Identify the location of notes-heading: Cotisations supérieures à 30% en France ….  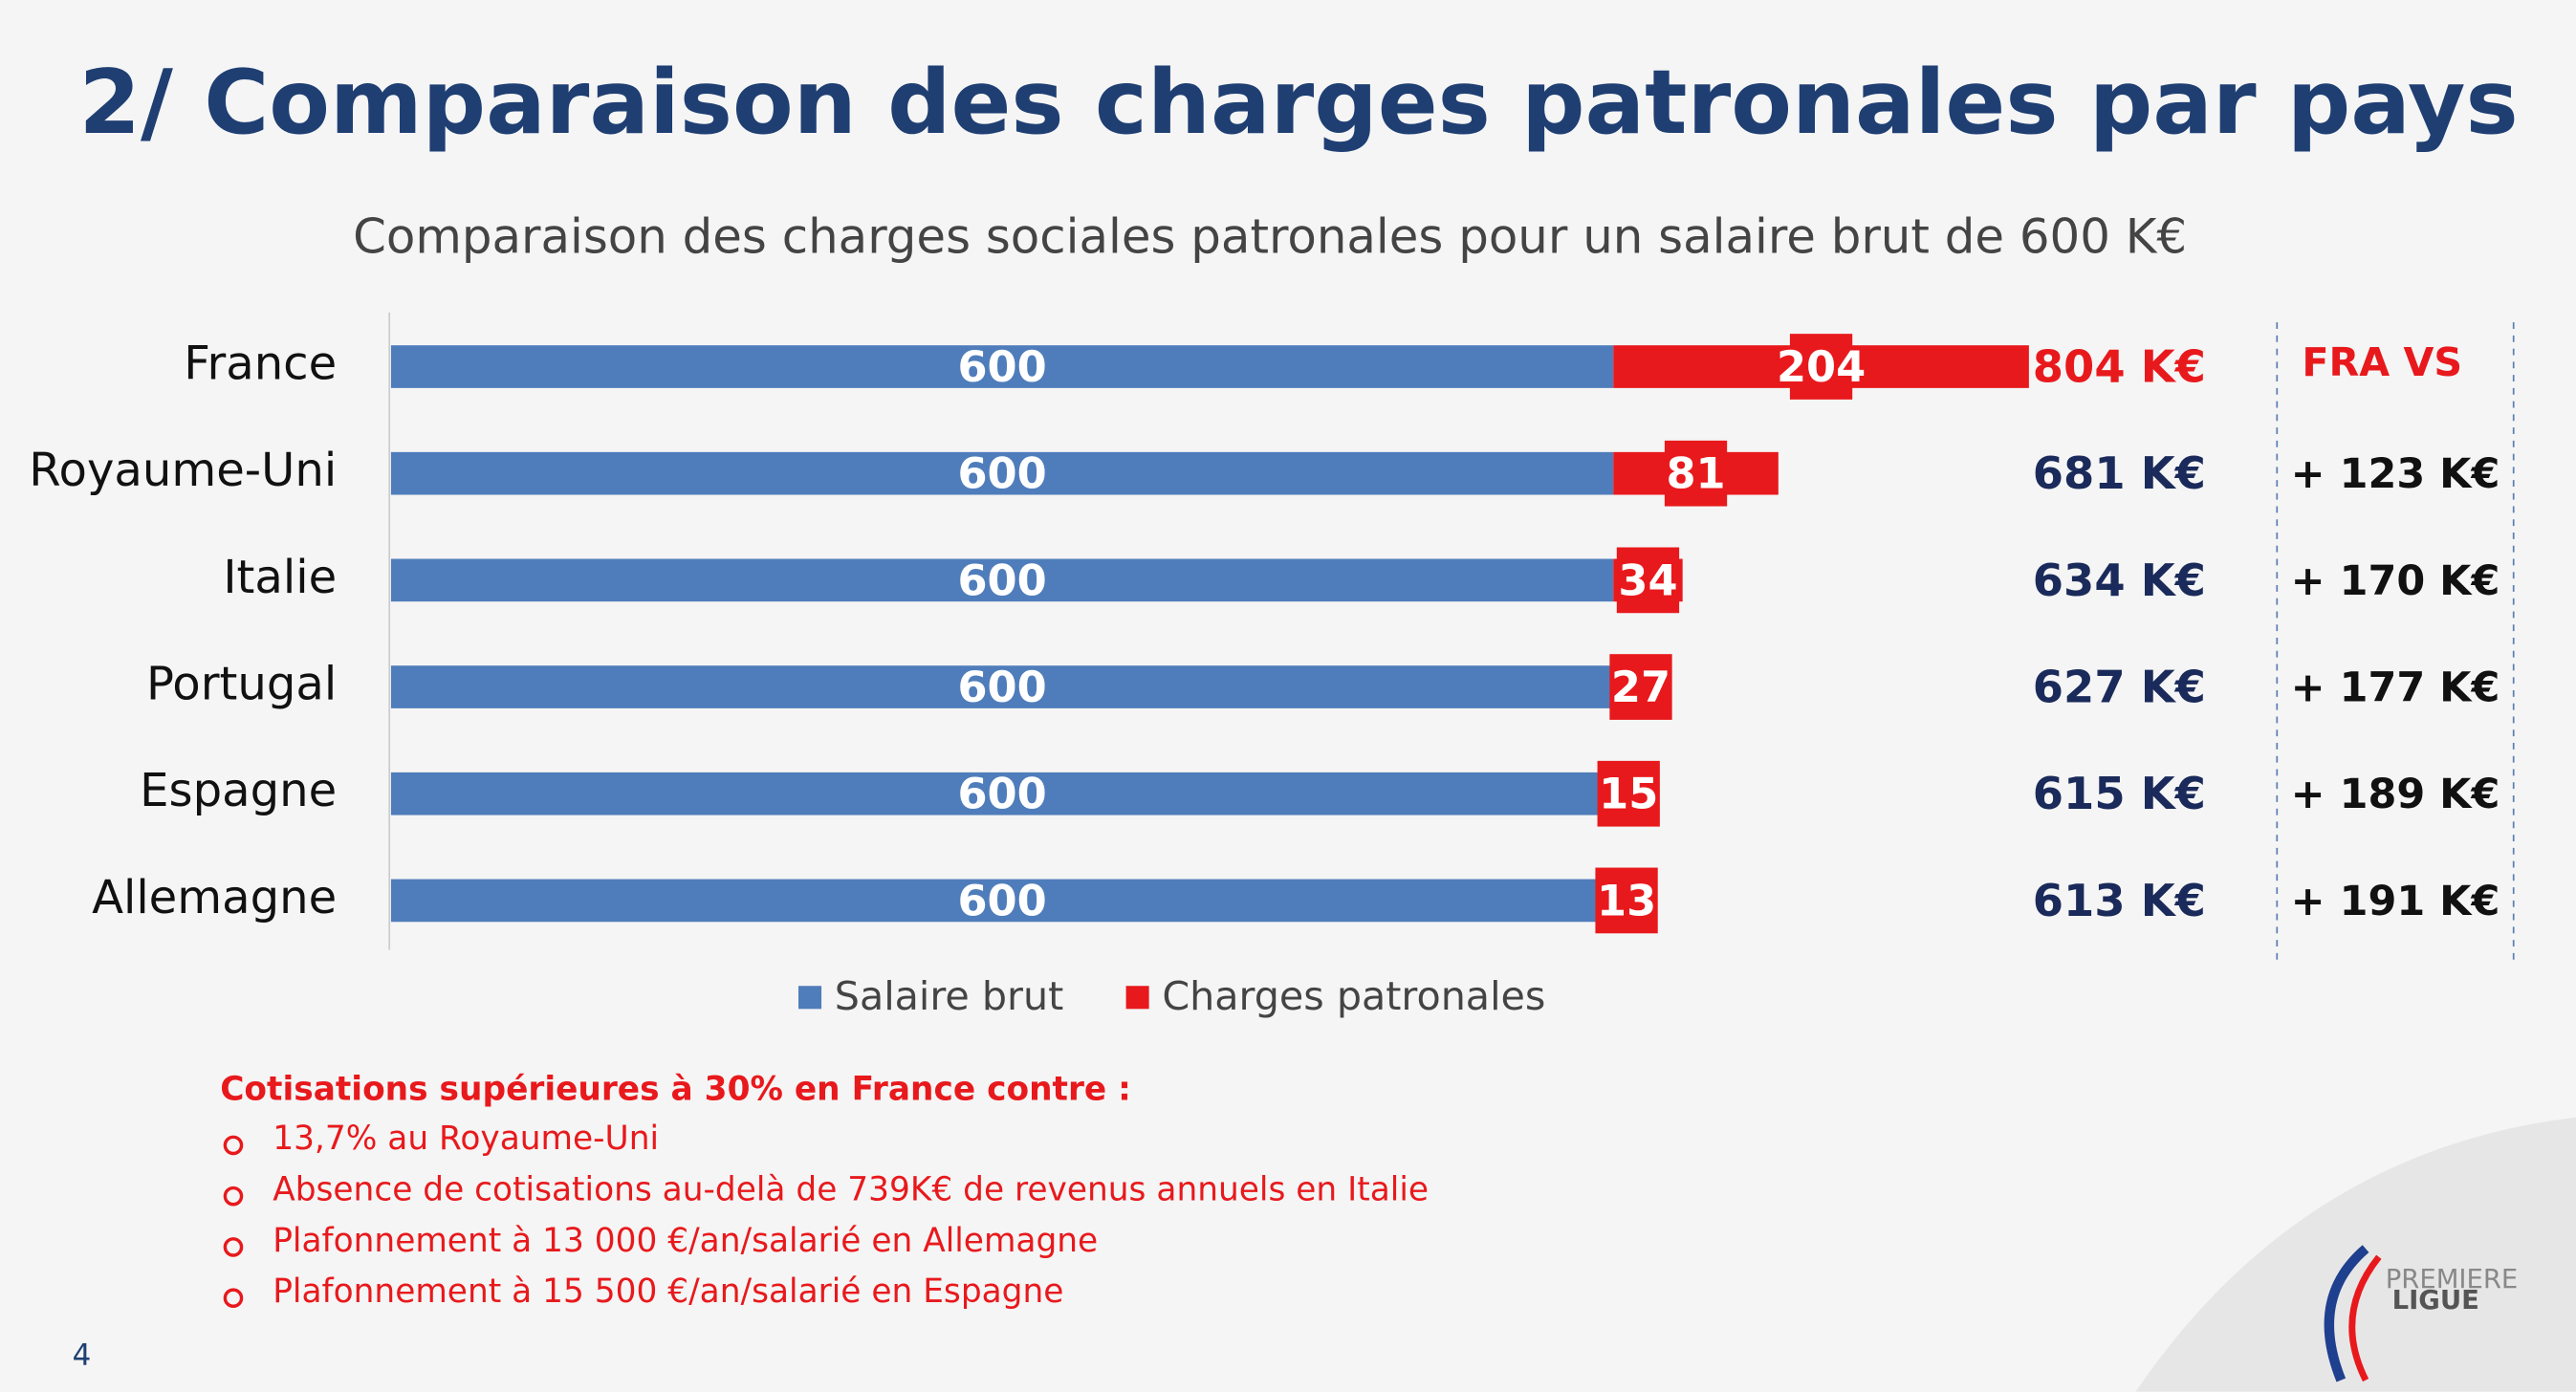
(675, 1090).